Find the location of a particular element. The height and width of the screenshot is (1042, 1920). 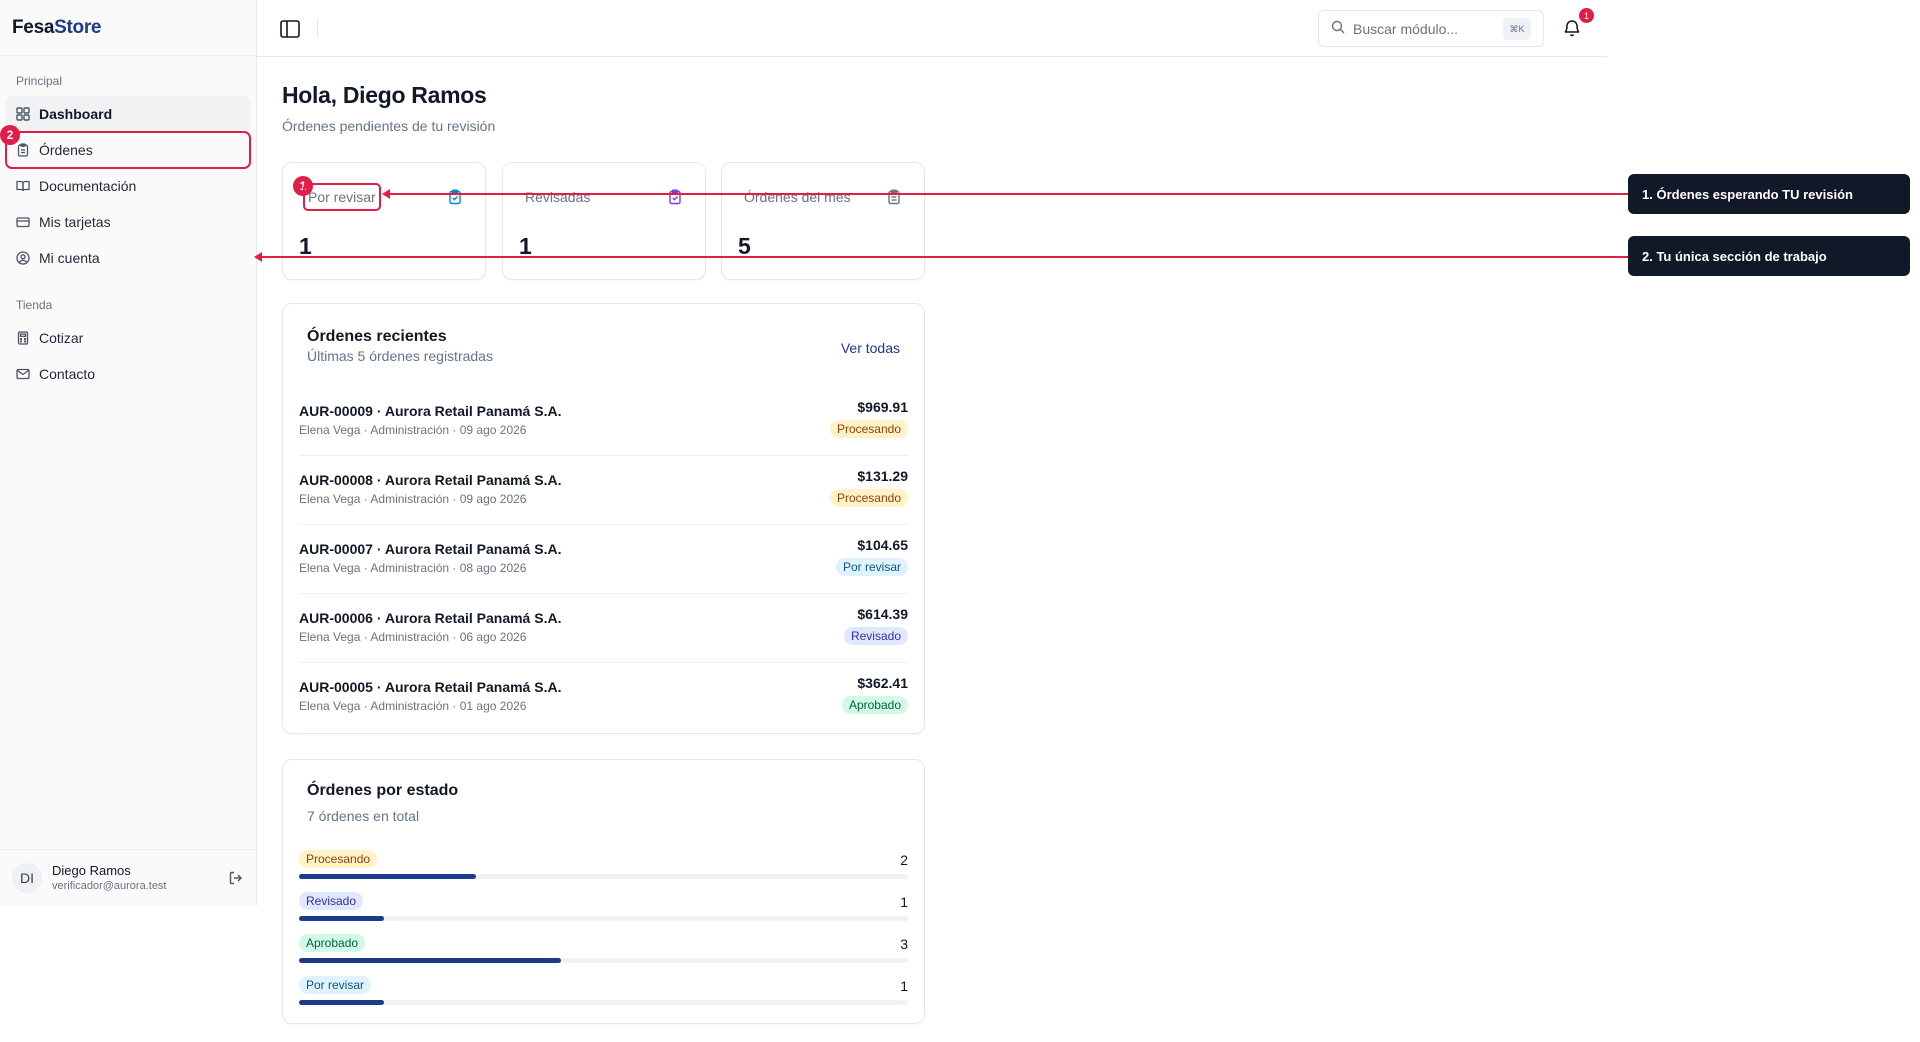

sidebar-item-label: Contacto is located at coordinates (67, 374).